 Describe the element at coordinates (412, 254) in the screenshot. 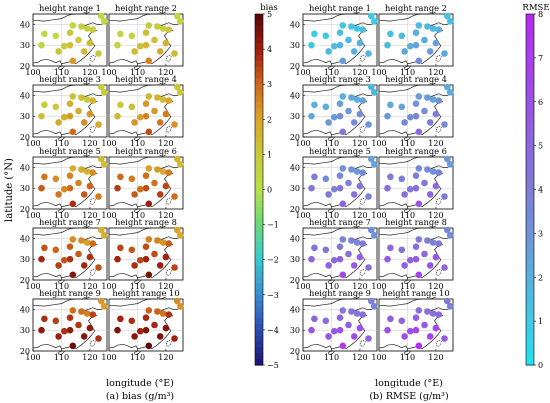

I see `subplot-b-8: height range 8 100 110 120` at that location.